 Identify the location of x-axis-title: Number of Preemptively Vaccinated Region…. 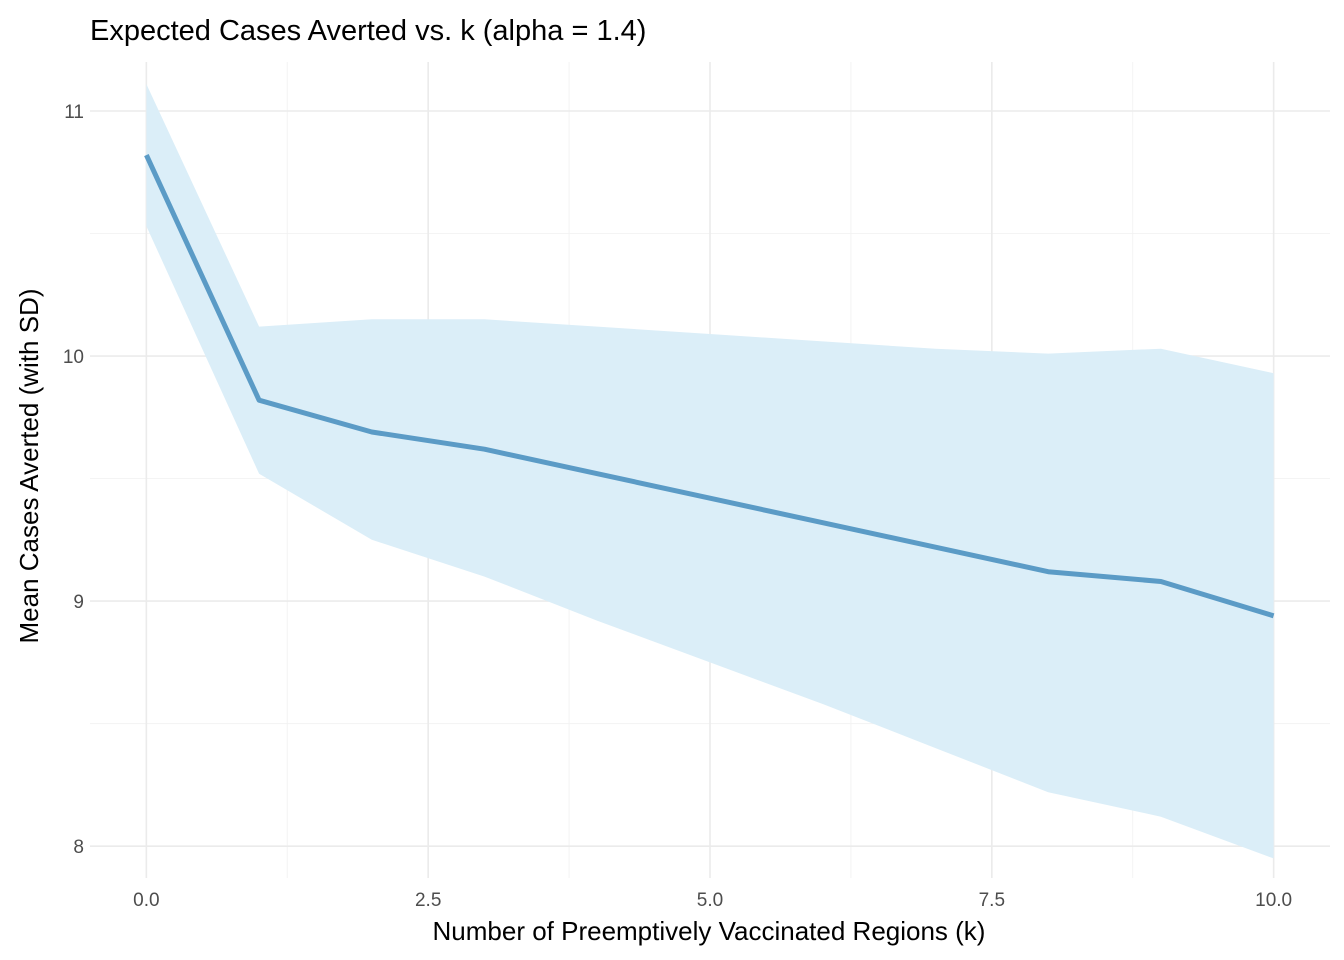
(709, 931).